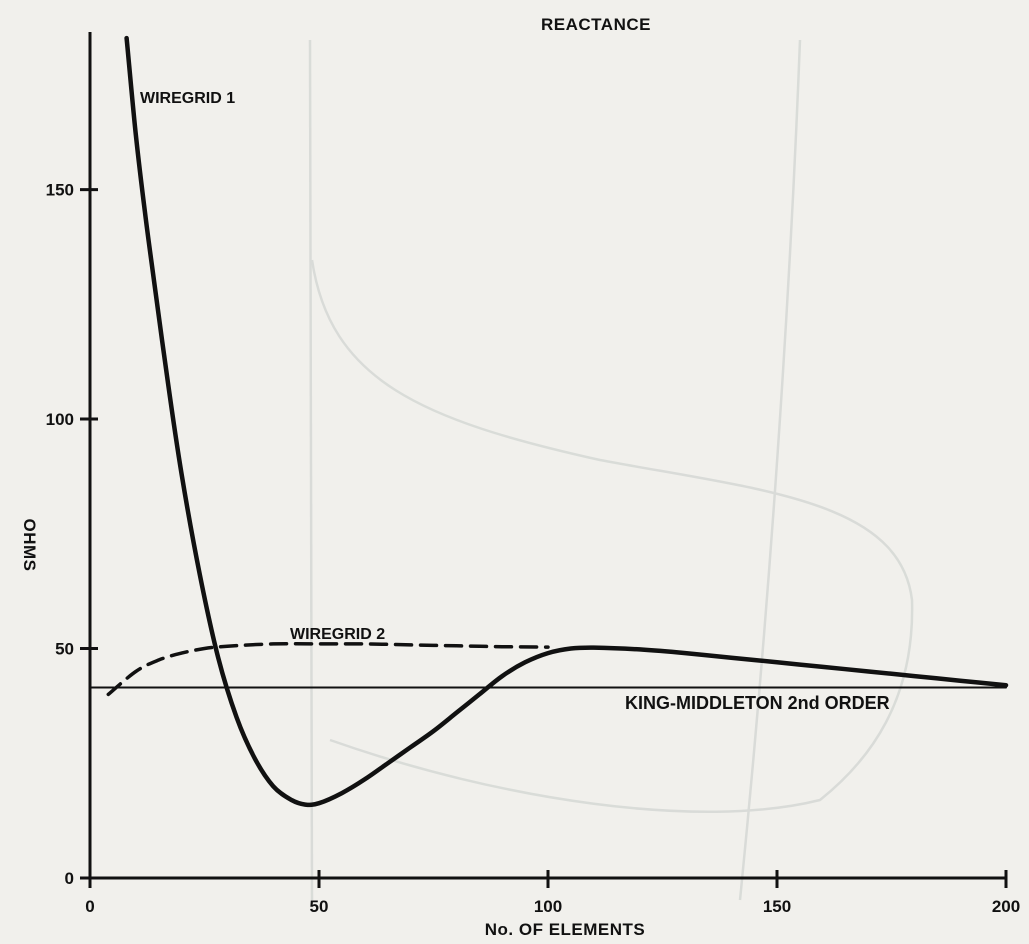 The height and width of the screenshot is (944, 1029). Describe the element at coordinates (757, 703) in the screenshot. I see `series-label-king-middleton: KING-MIDDLETON 2nd ORDER` at that location.